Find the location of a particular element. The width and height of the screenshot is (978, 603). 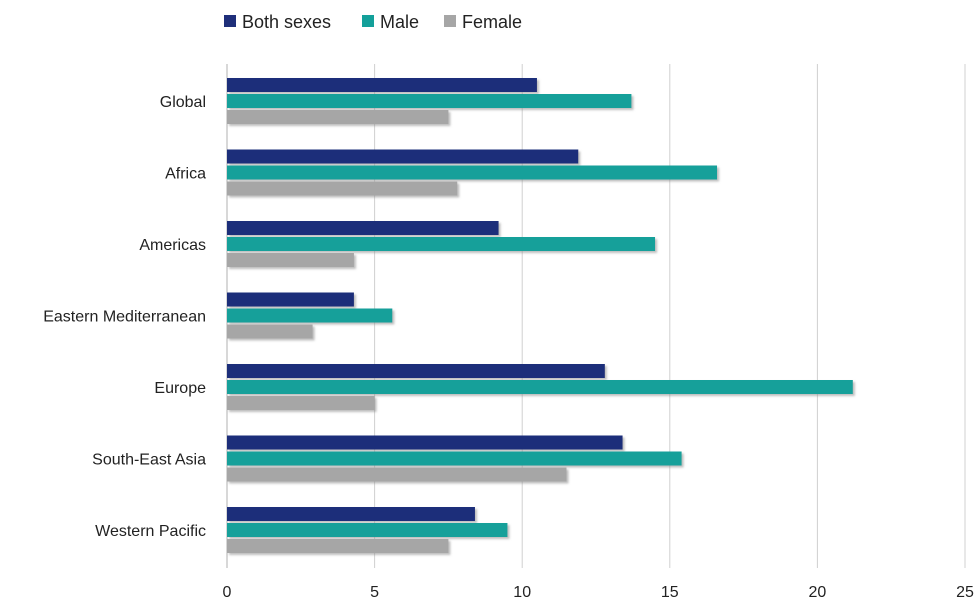

bar-eastern-mediterranean-female is located at coordinates (270, 331).